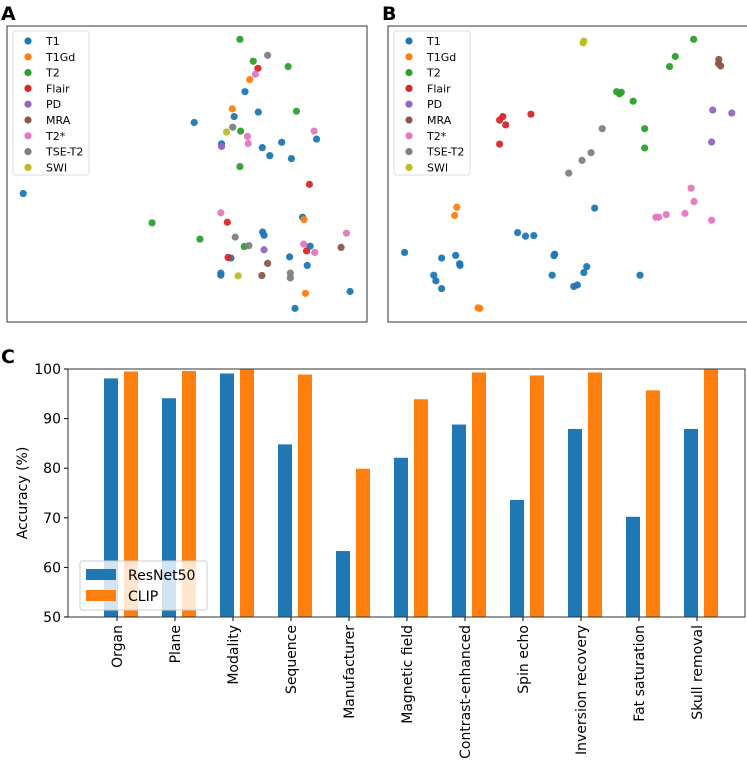 The image size is (747, 770). I want to click on b-legend-label: SWI, so click(437, 167).